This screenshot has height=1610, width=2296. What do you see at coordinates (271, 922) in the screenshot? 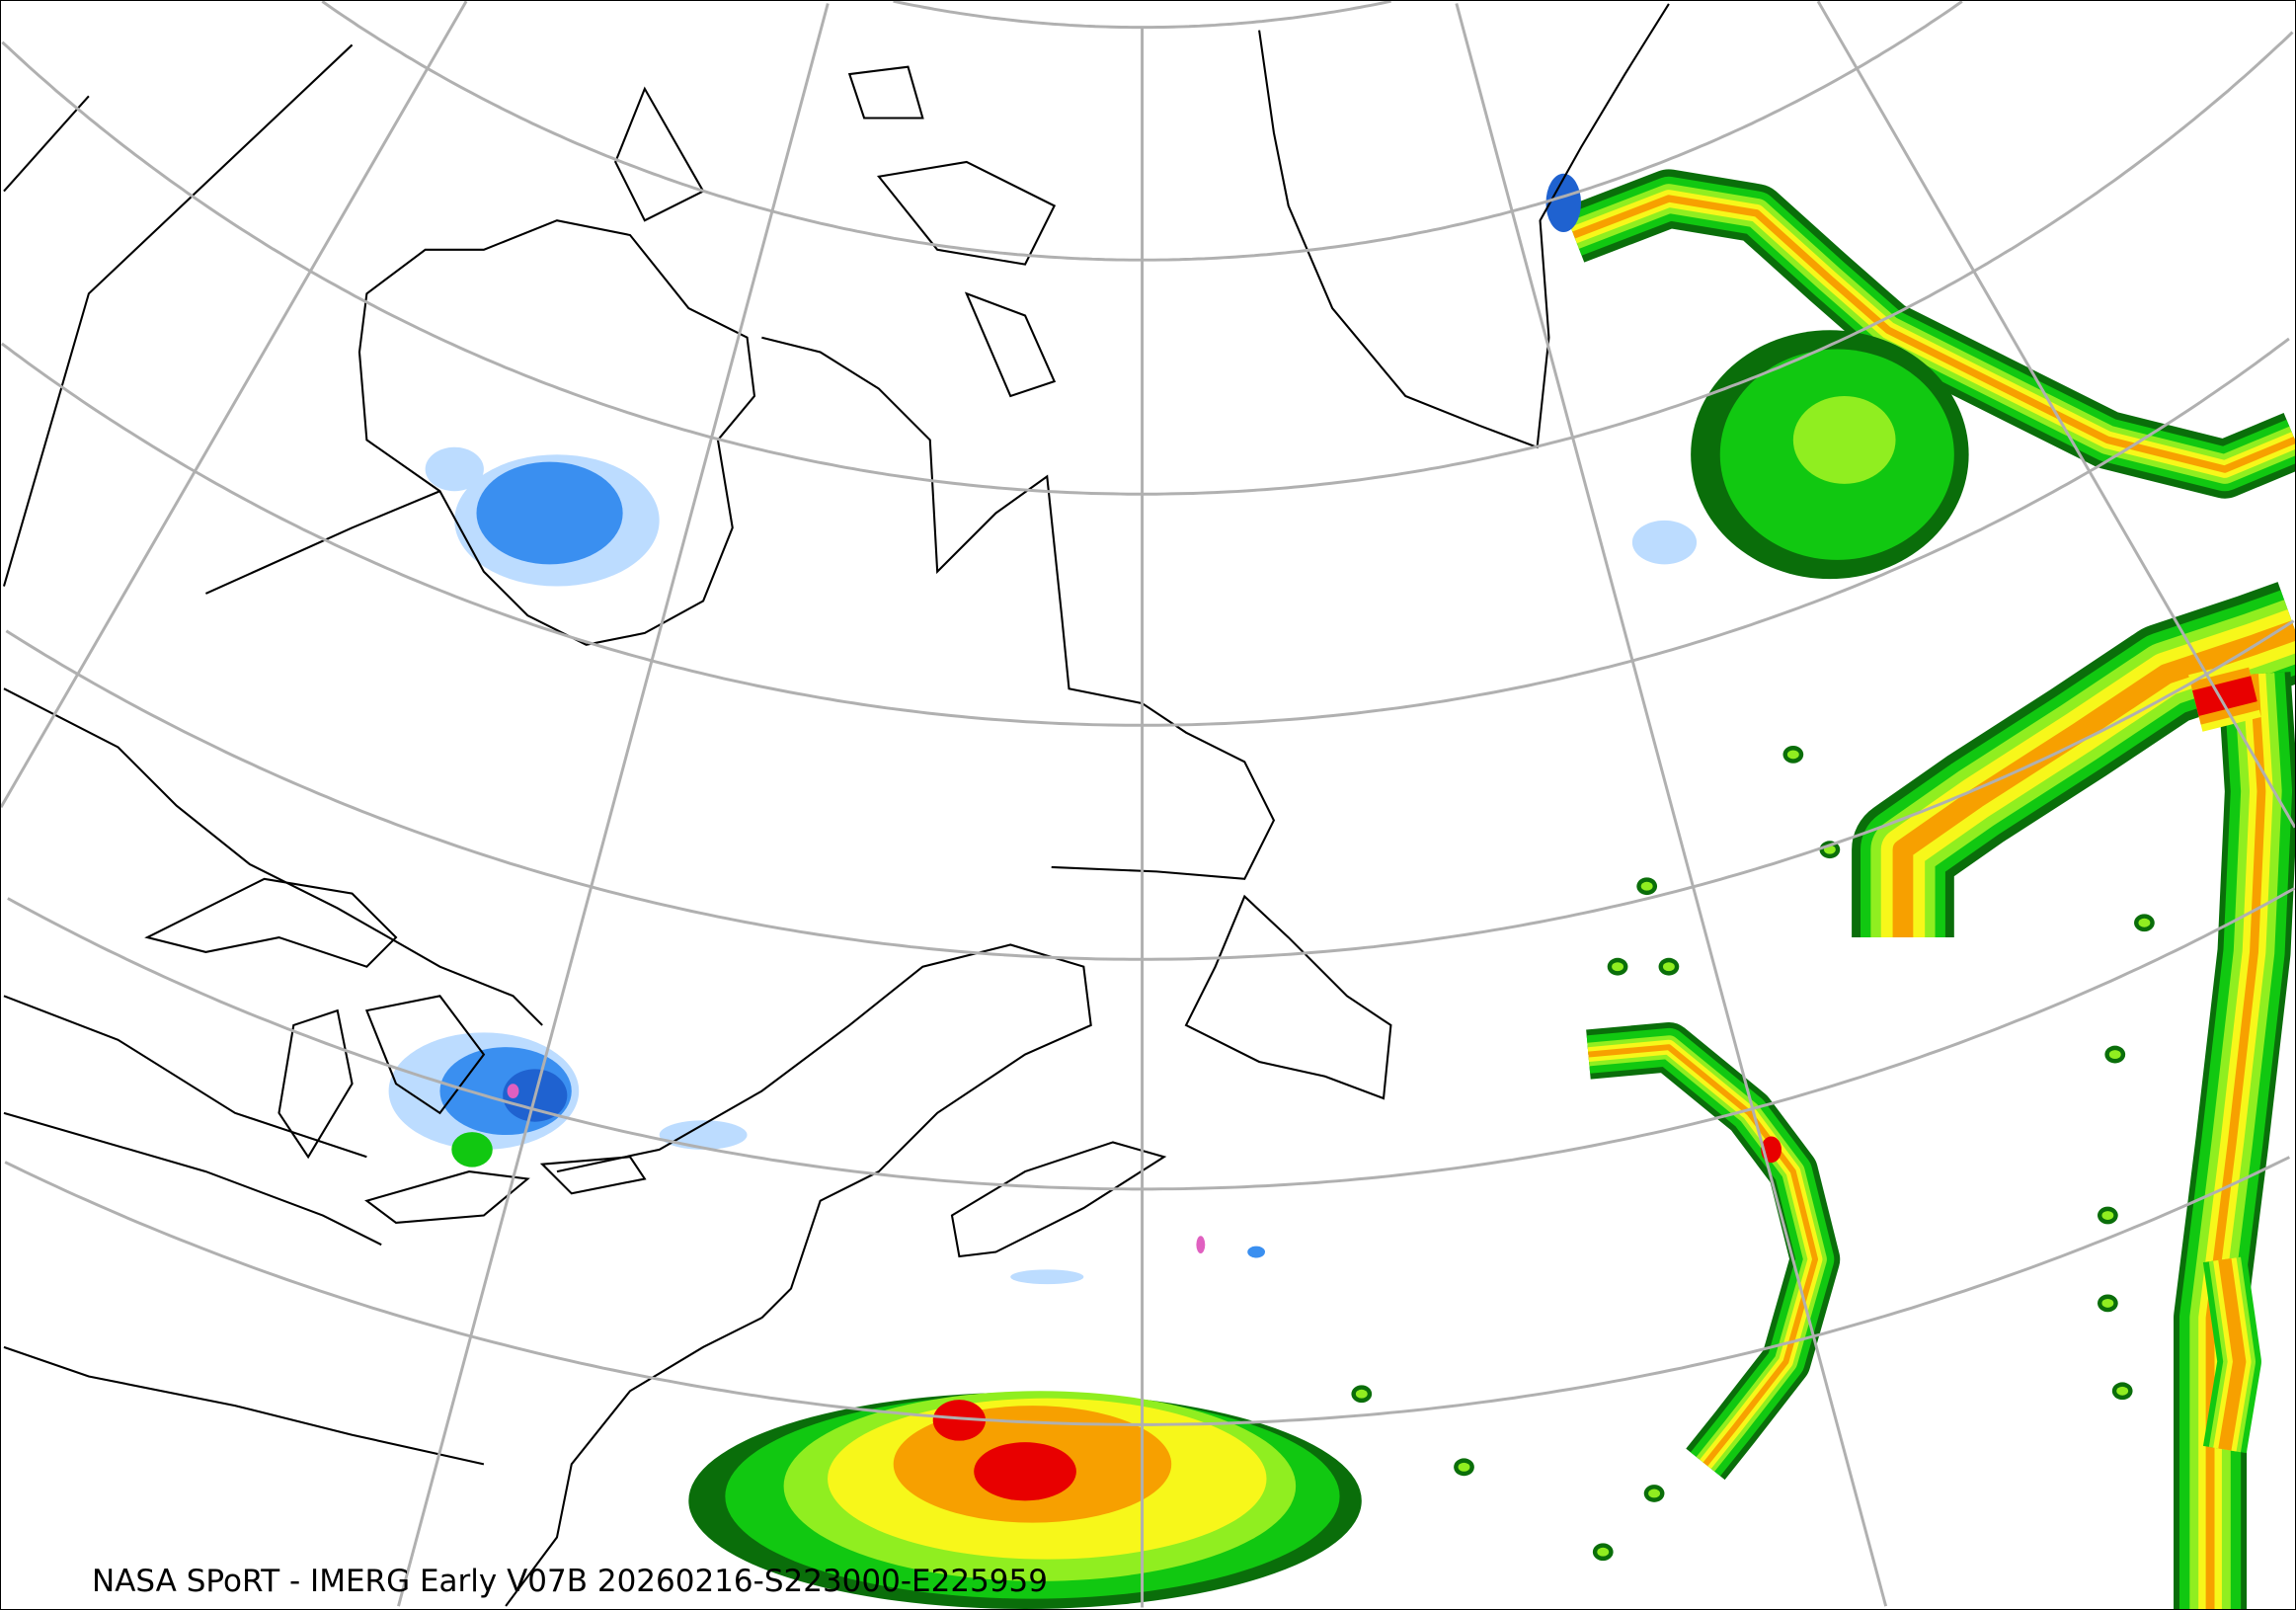
I see `lake-superior` at bounding box center [271, 922].